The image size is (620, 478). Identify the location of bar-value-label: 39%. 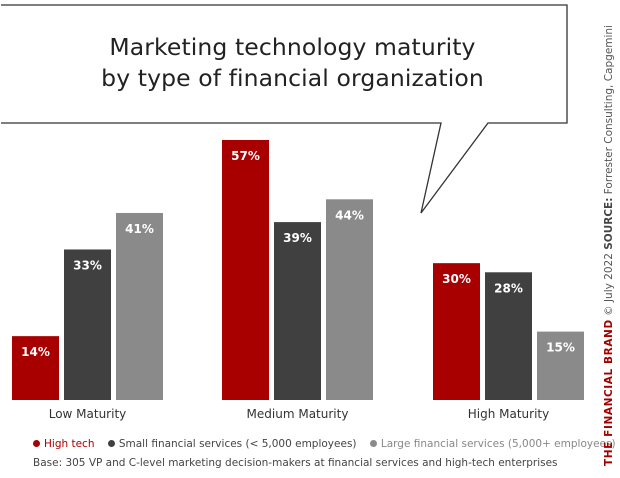
(297, 238).